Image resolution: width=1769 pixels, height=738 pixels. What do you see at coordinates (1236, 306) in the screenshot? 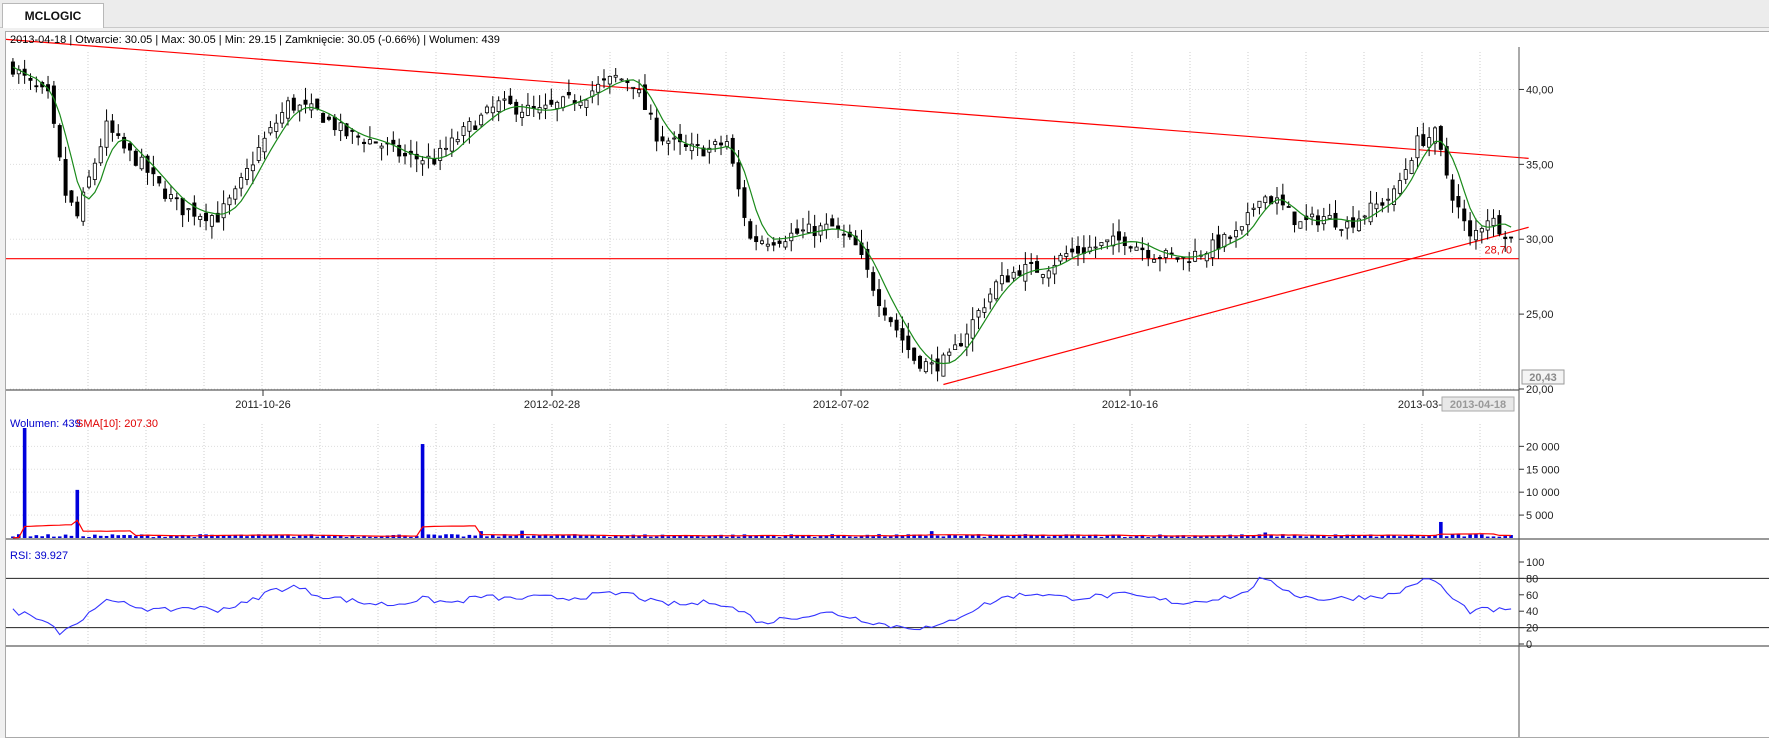
I see `trendline` at bounding box center [1236, 306].